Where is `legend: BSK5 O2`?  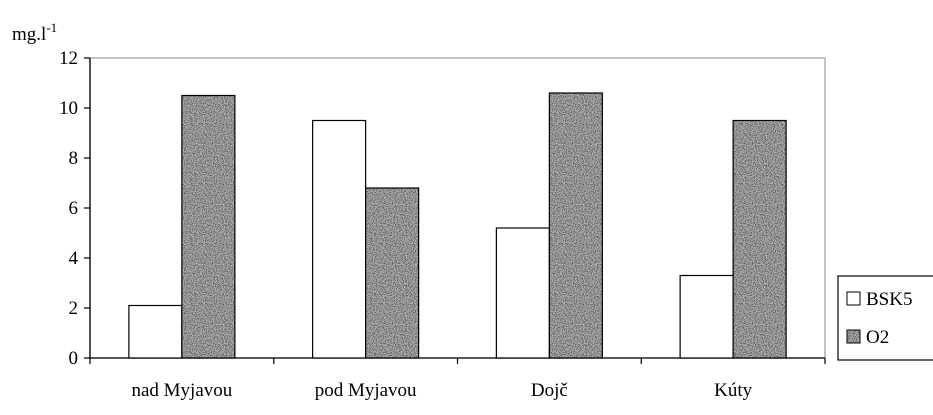 legend: BSK5 O2 is located at coordinates (885, 318).